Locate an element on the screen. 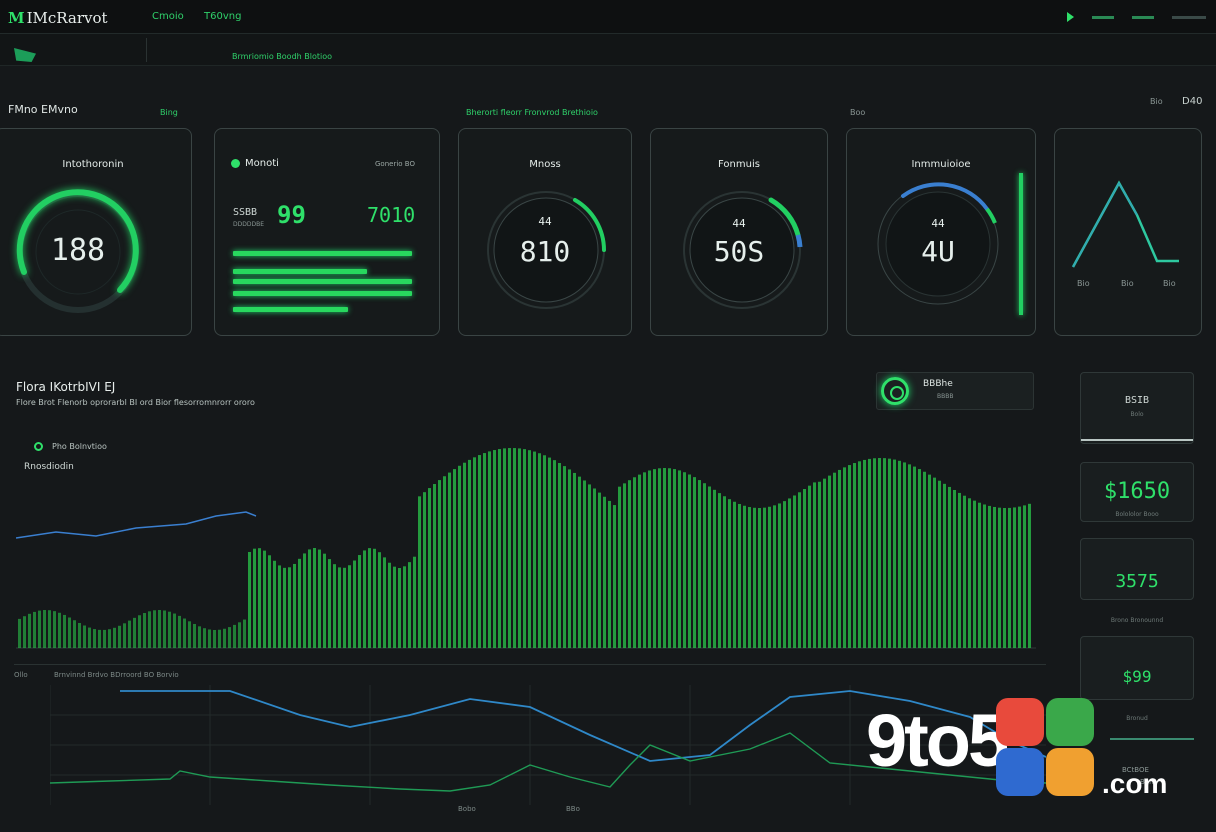  app-logo: M IMcRarvot is located at coordinates (58, 18).